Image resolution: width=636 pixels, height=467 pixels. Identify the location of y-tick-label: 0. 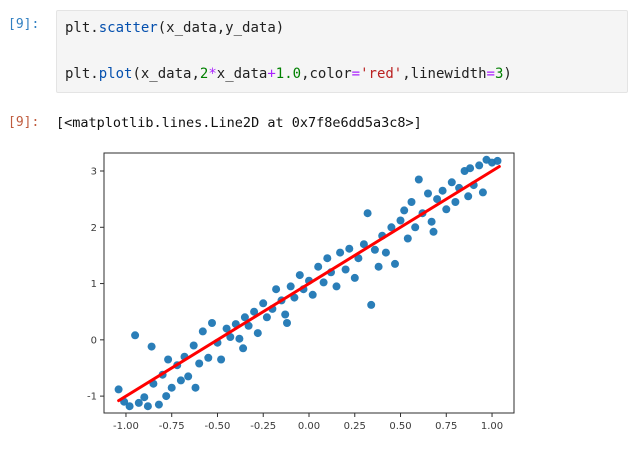
(94, 340).